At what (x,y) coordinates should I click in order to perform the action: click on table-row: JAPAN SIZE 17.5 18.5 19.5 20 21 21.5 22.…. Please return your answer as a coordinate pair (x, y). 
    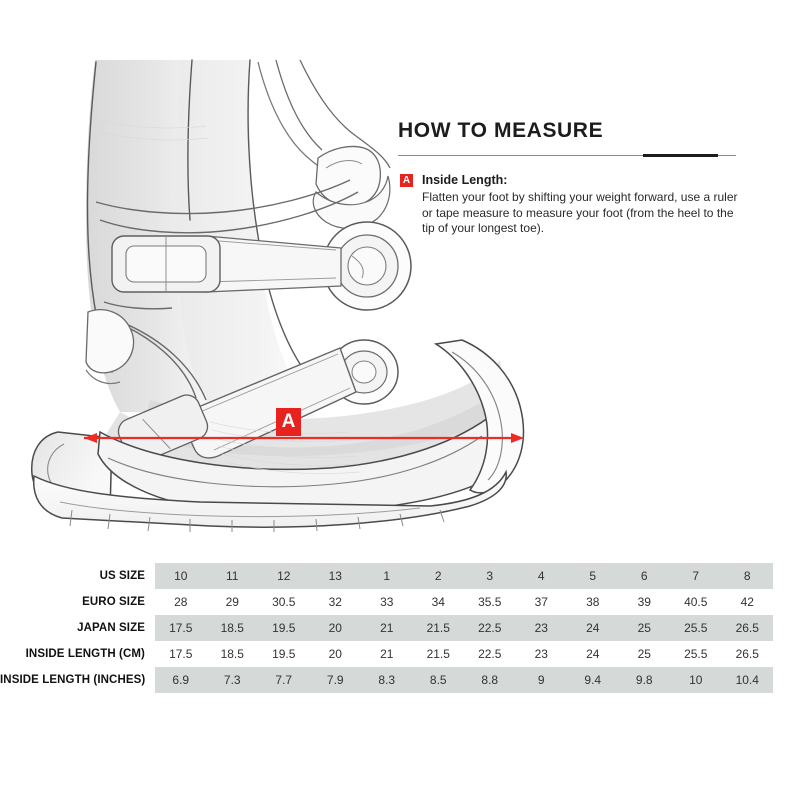
    Looking at the image, I should click on (400, 628).